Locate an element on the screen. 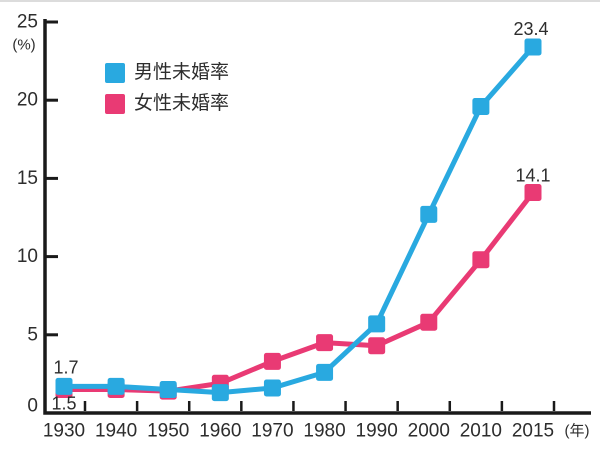 The height and width of the screenshot is (450, 600). value-annotation: 23.4 is located at coordinates (530, 29).